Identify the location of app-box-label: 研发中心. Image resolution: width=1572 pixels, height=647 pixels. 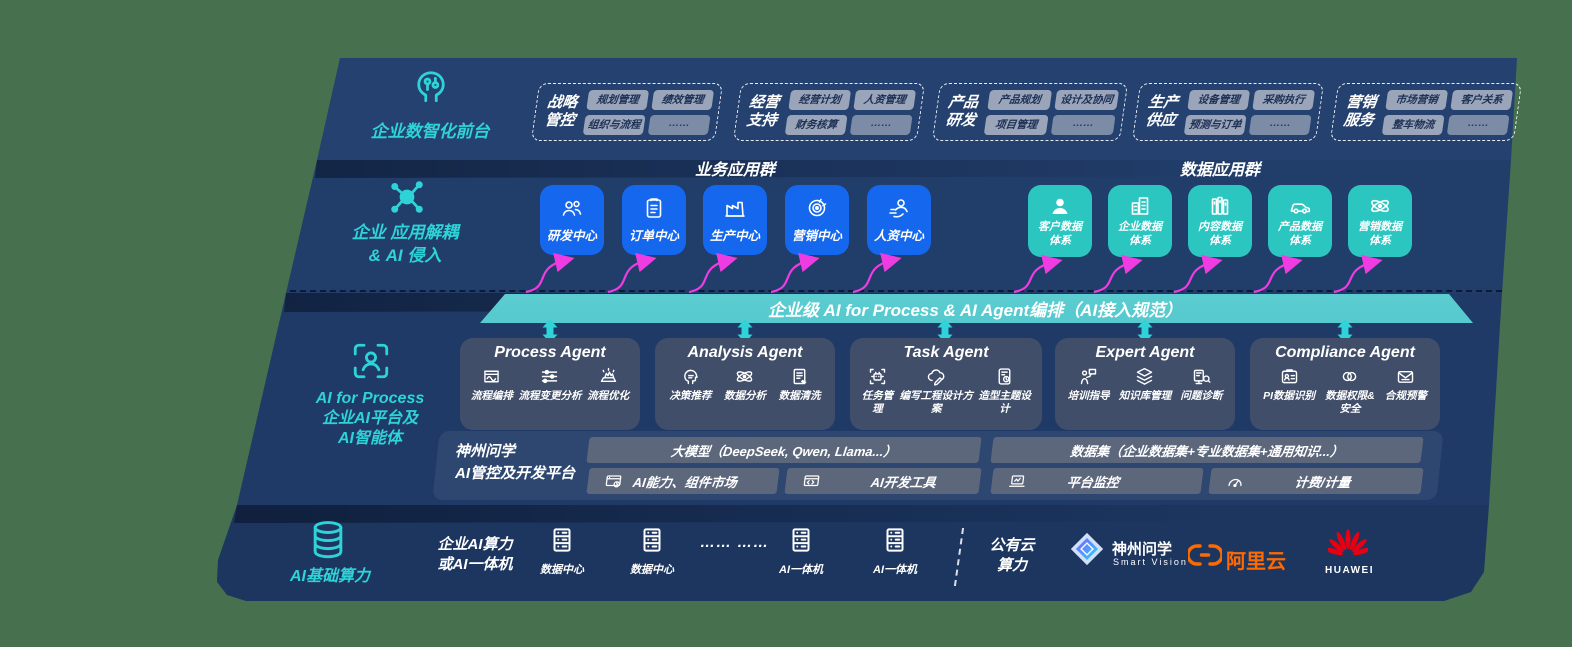
(571, 236).